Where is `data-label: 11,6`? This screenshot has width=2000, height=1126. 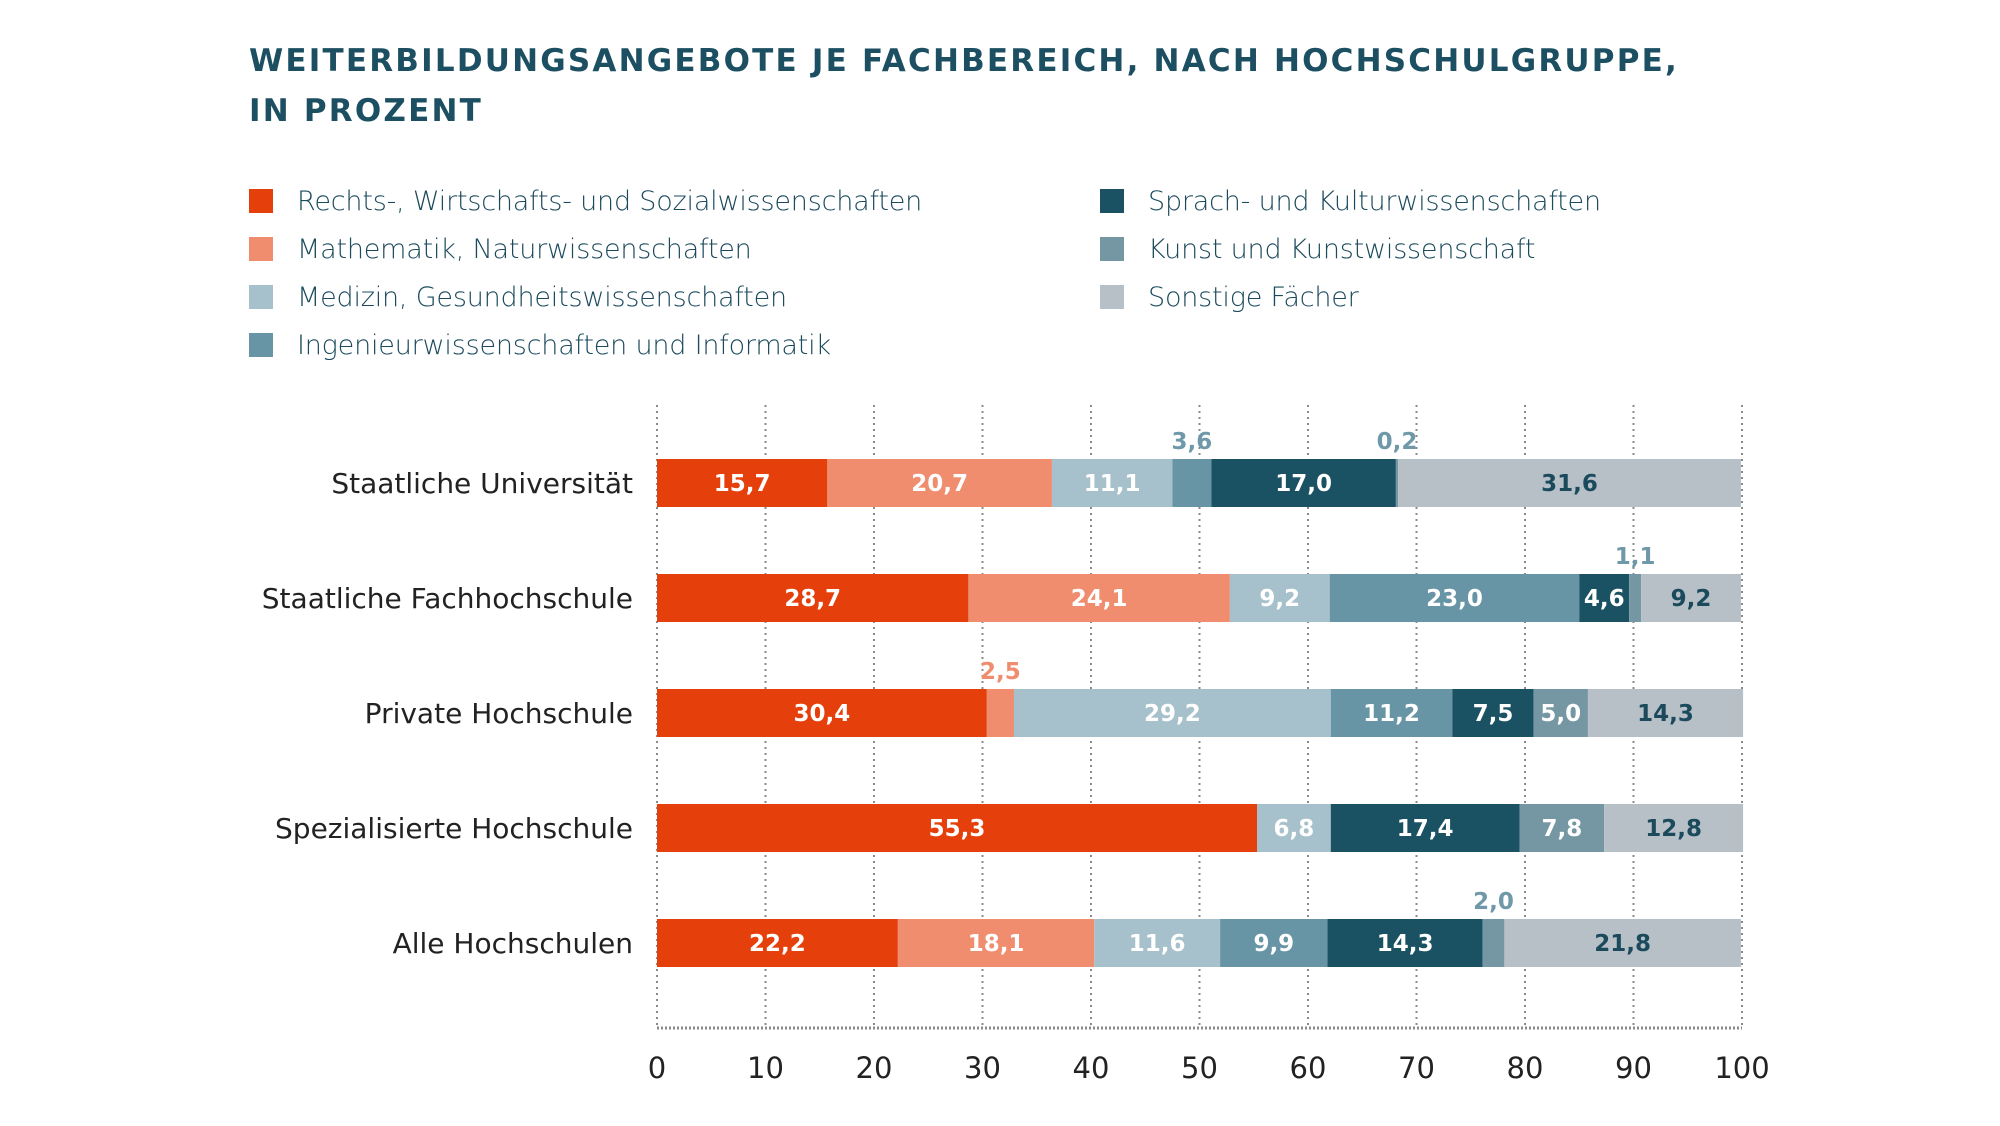 data-label: 11,6 is located at coordinates (1157, 944).